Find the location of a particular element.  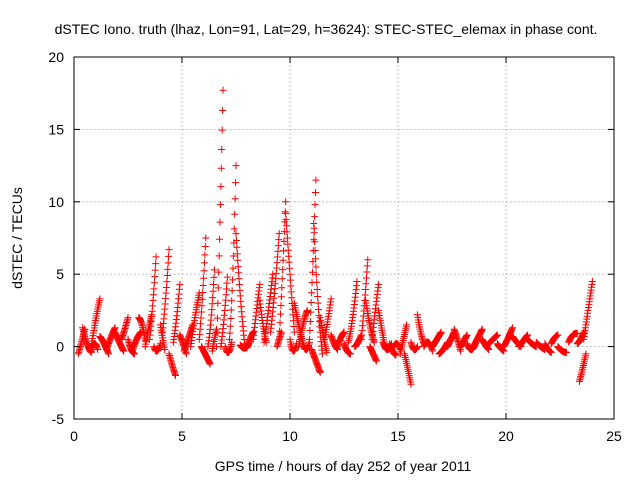

x-tick-label: 15 is located at coordinates (398, 436).